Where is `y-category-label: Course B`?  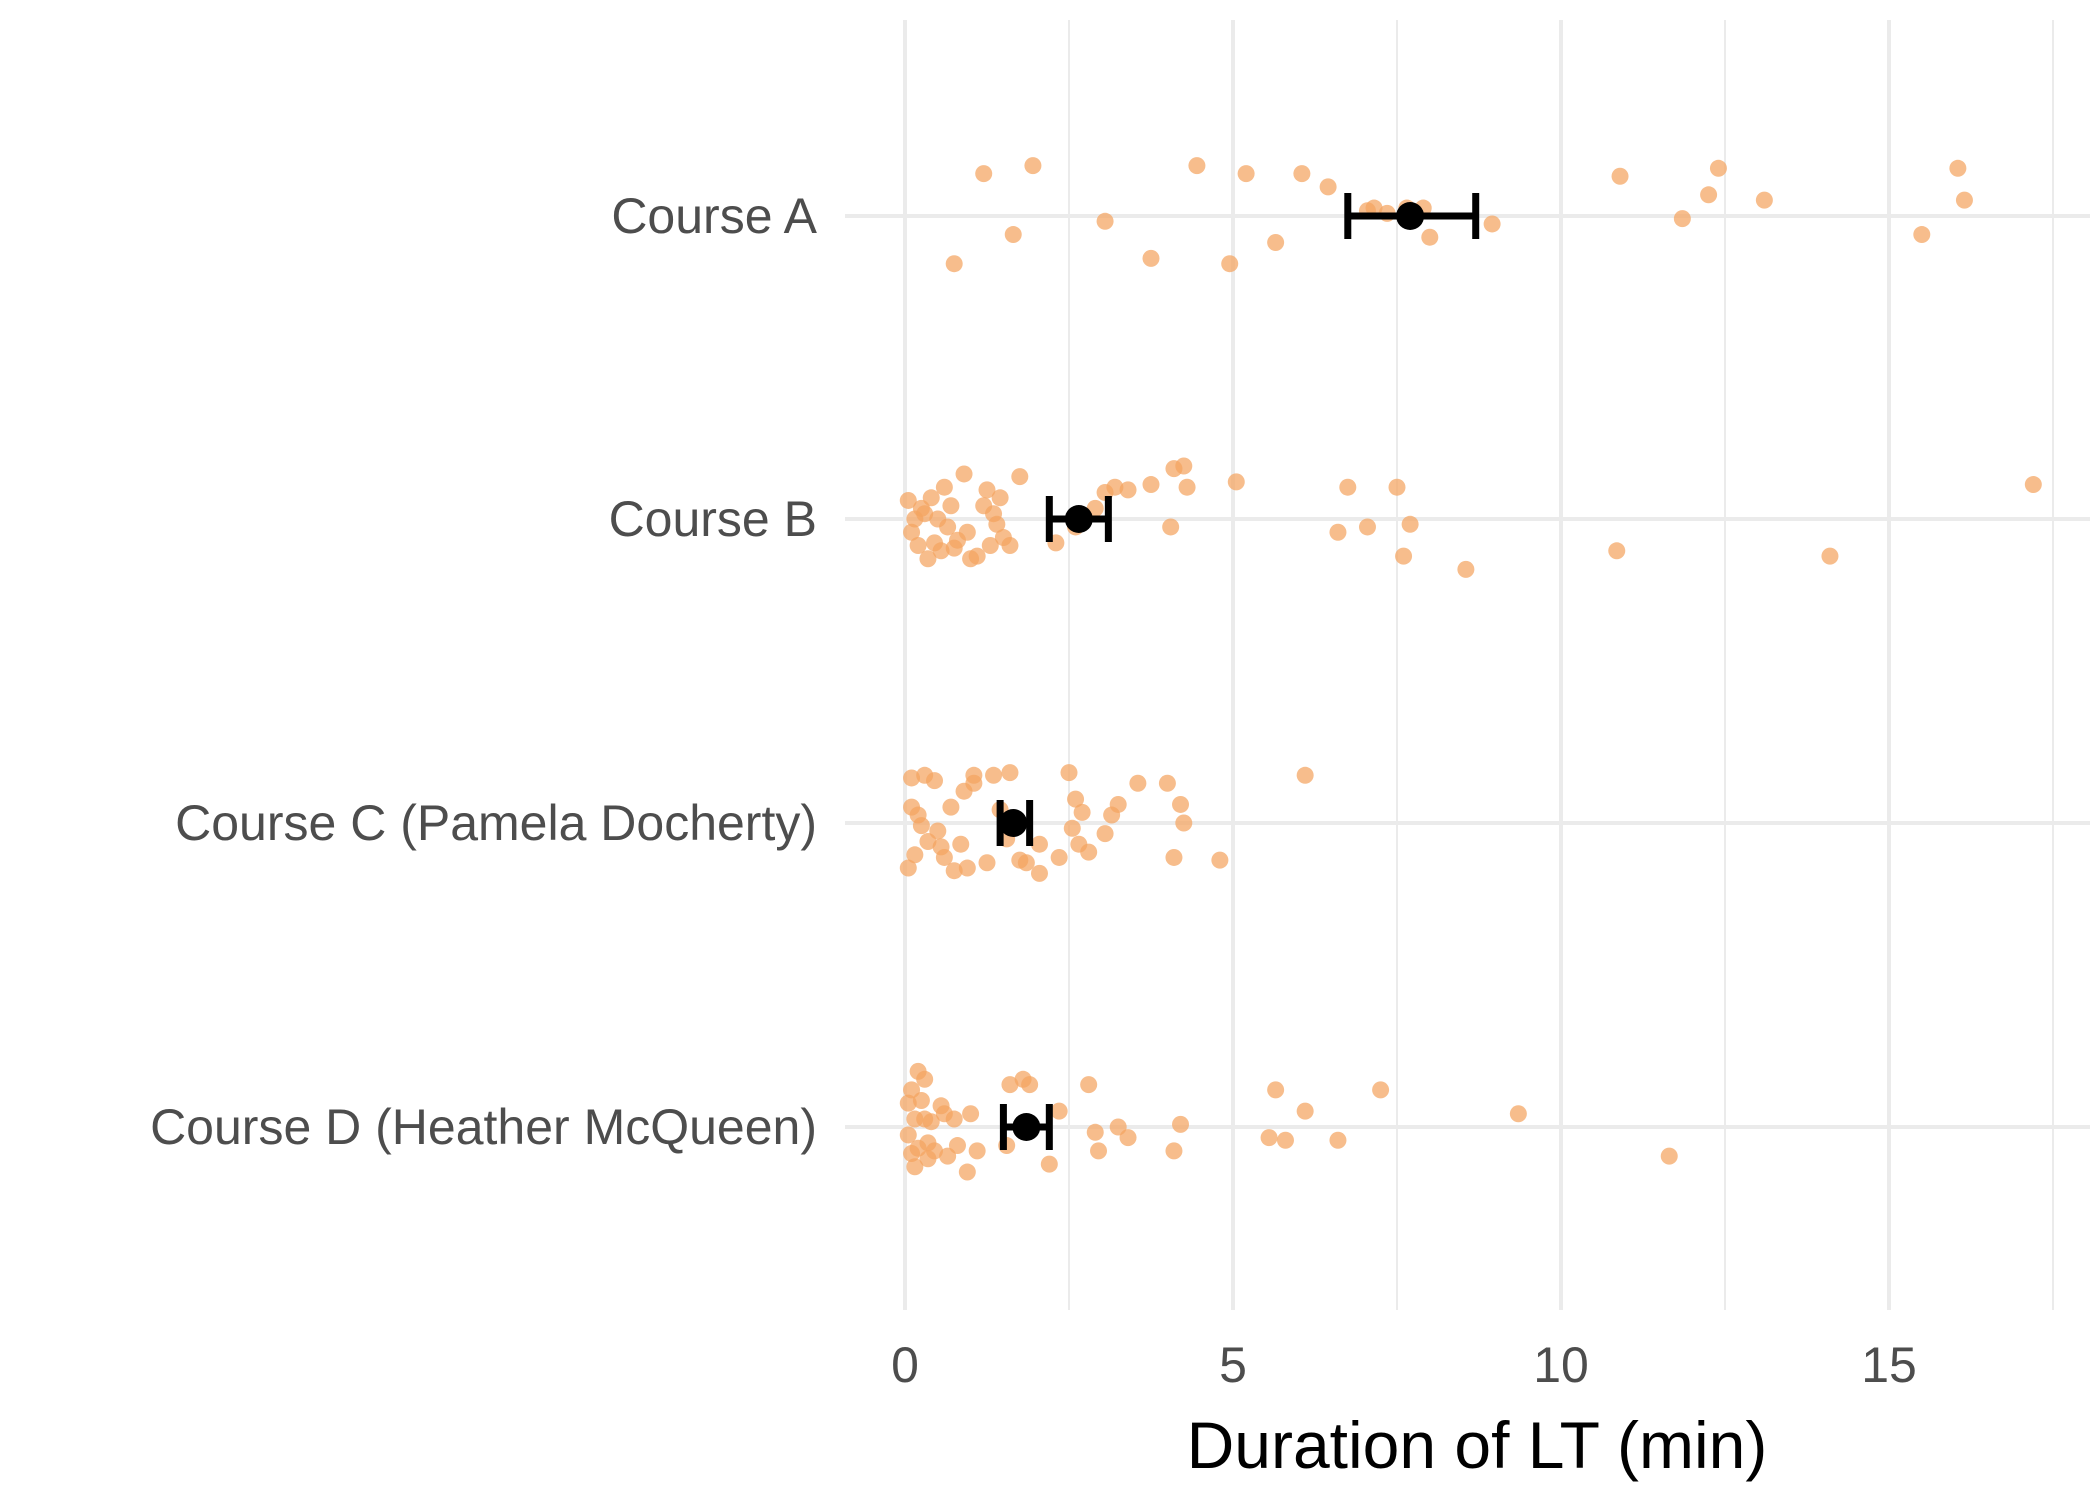
y-category-label: Course B is located at coordinates (713, 519).